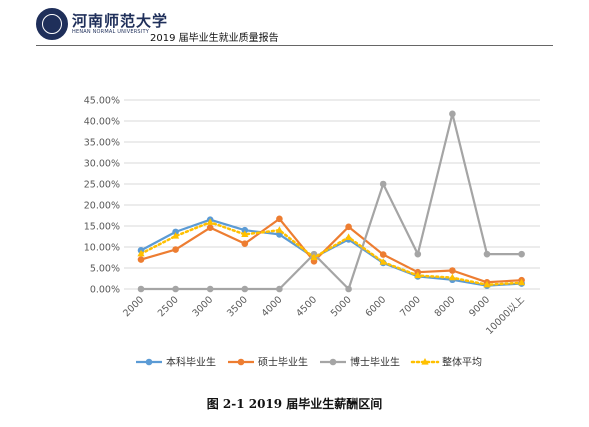 The height and width of the screenshot is (427, 589). I want to click on x-tick-label: 2000, so click(133, 306).